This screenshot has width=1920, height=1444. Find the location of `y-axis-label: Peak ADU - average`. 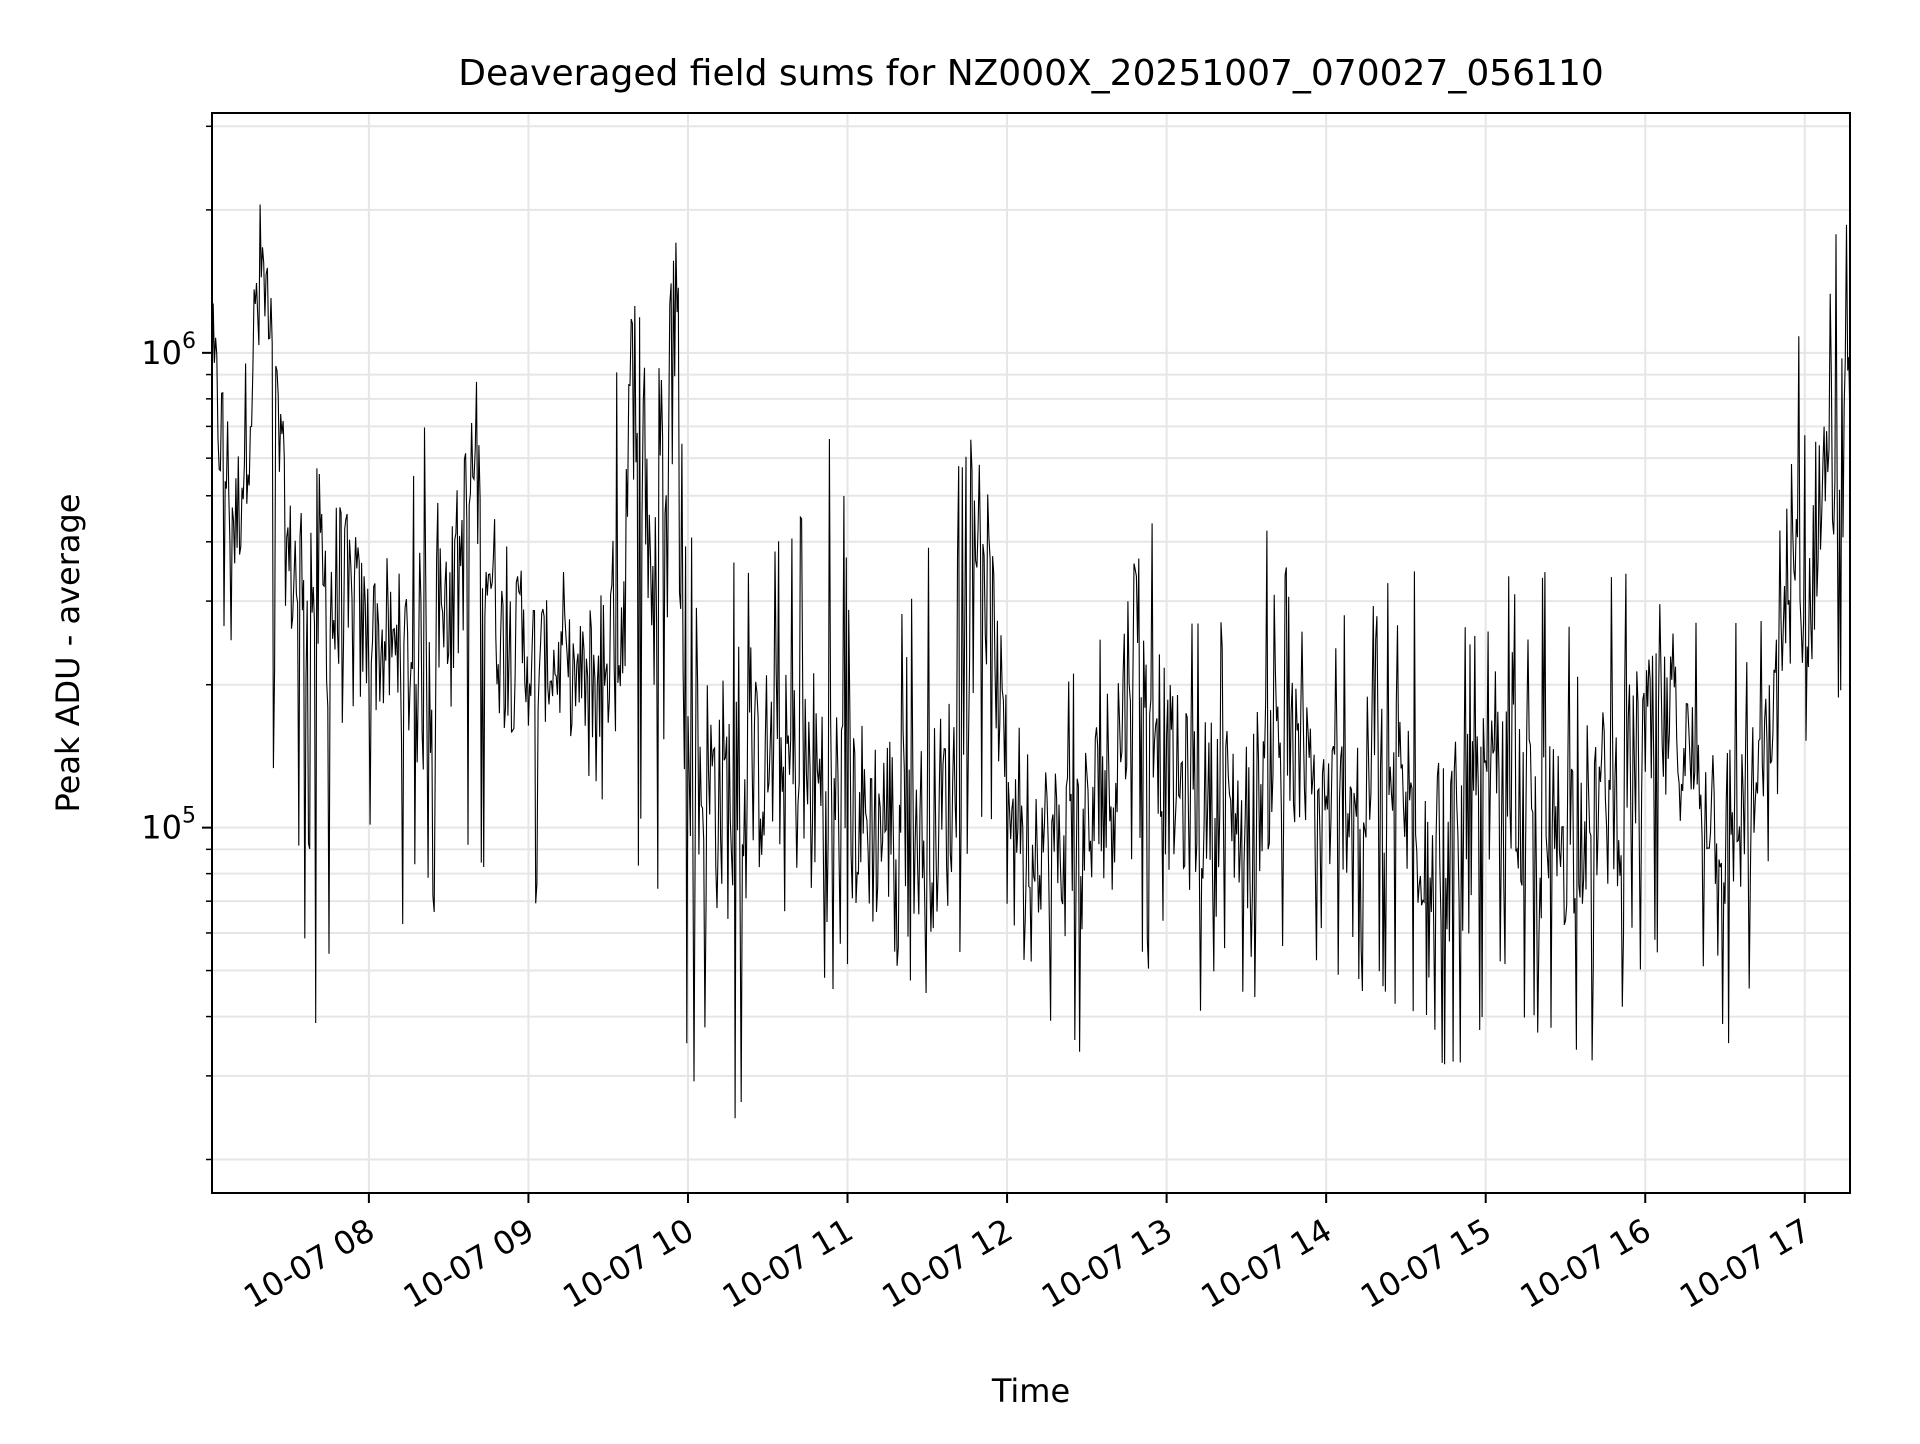

y-axis-label: Peak ADU - average is located at coordinates (68, 653).